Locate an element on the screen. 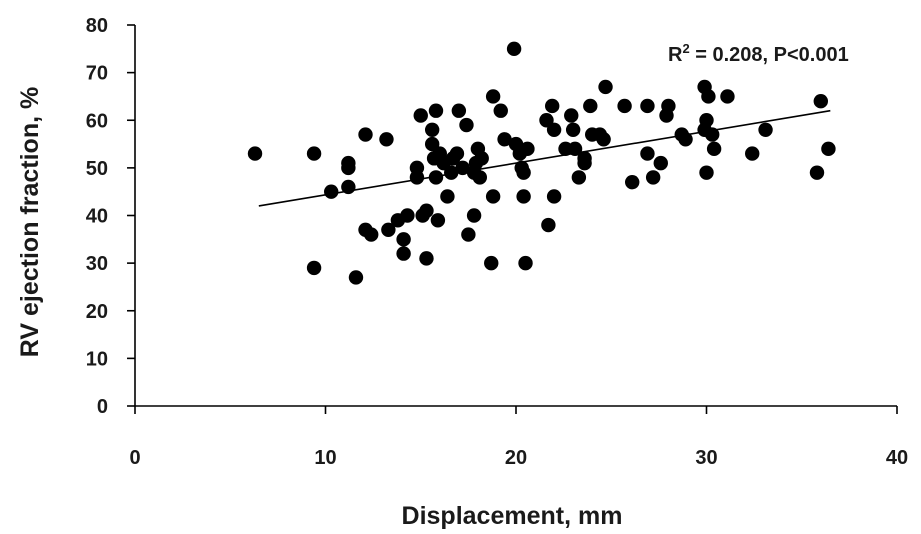  x-tick-label: 20 is located at coordinates (516, 458).